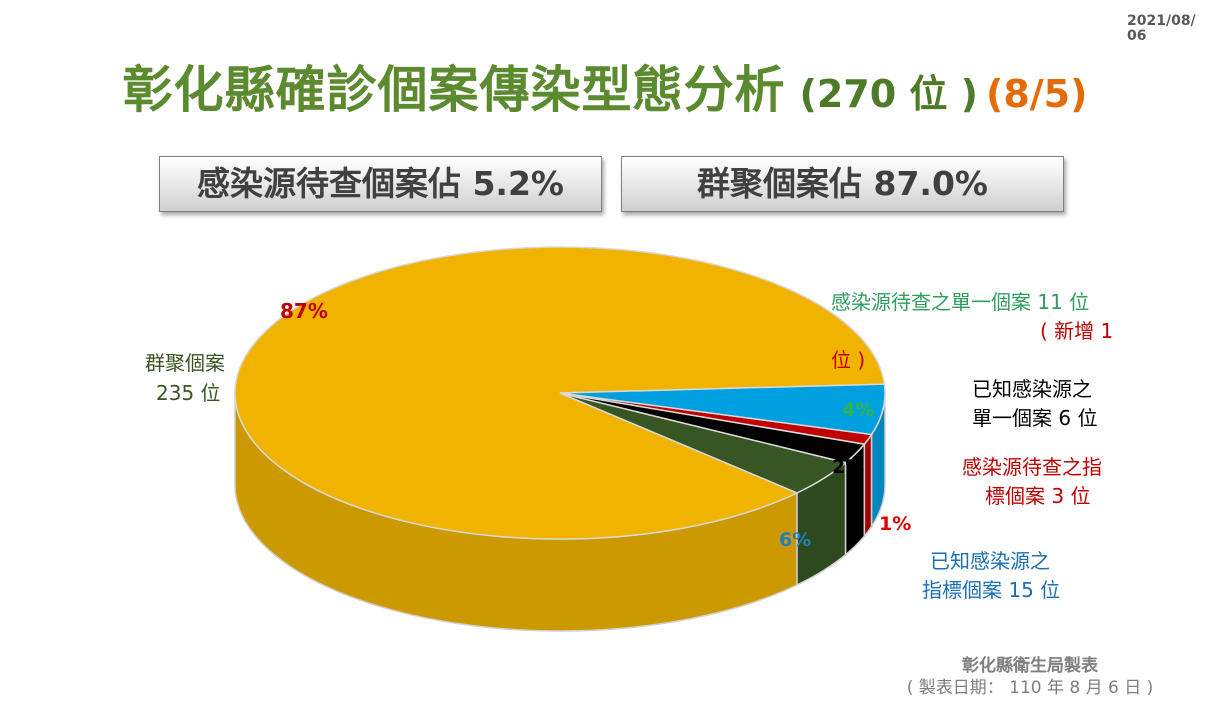  I want to click on credit-date: ( 製表日期： 110 年 8 月 6 日 ), so click(1030, 688).